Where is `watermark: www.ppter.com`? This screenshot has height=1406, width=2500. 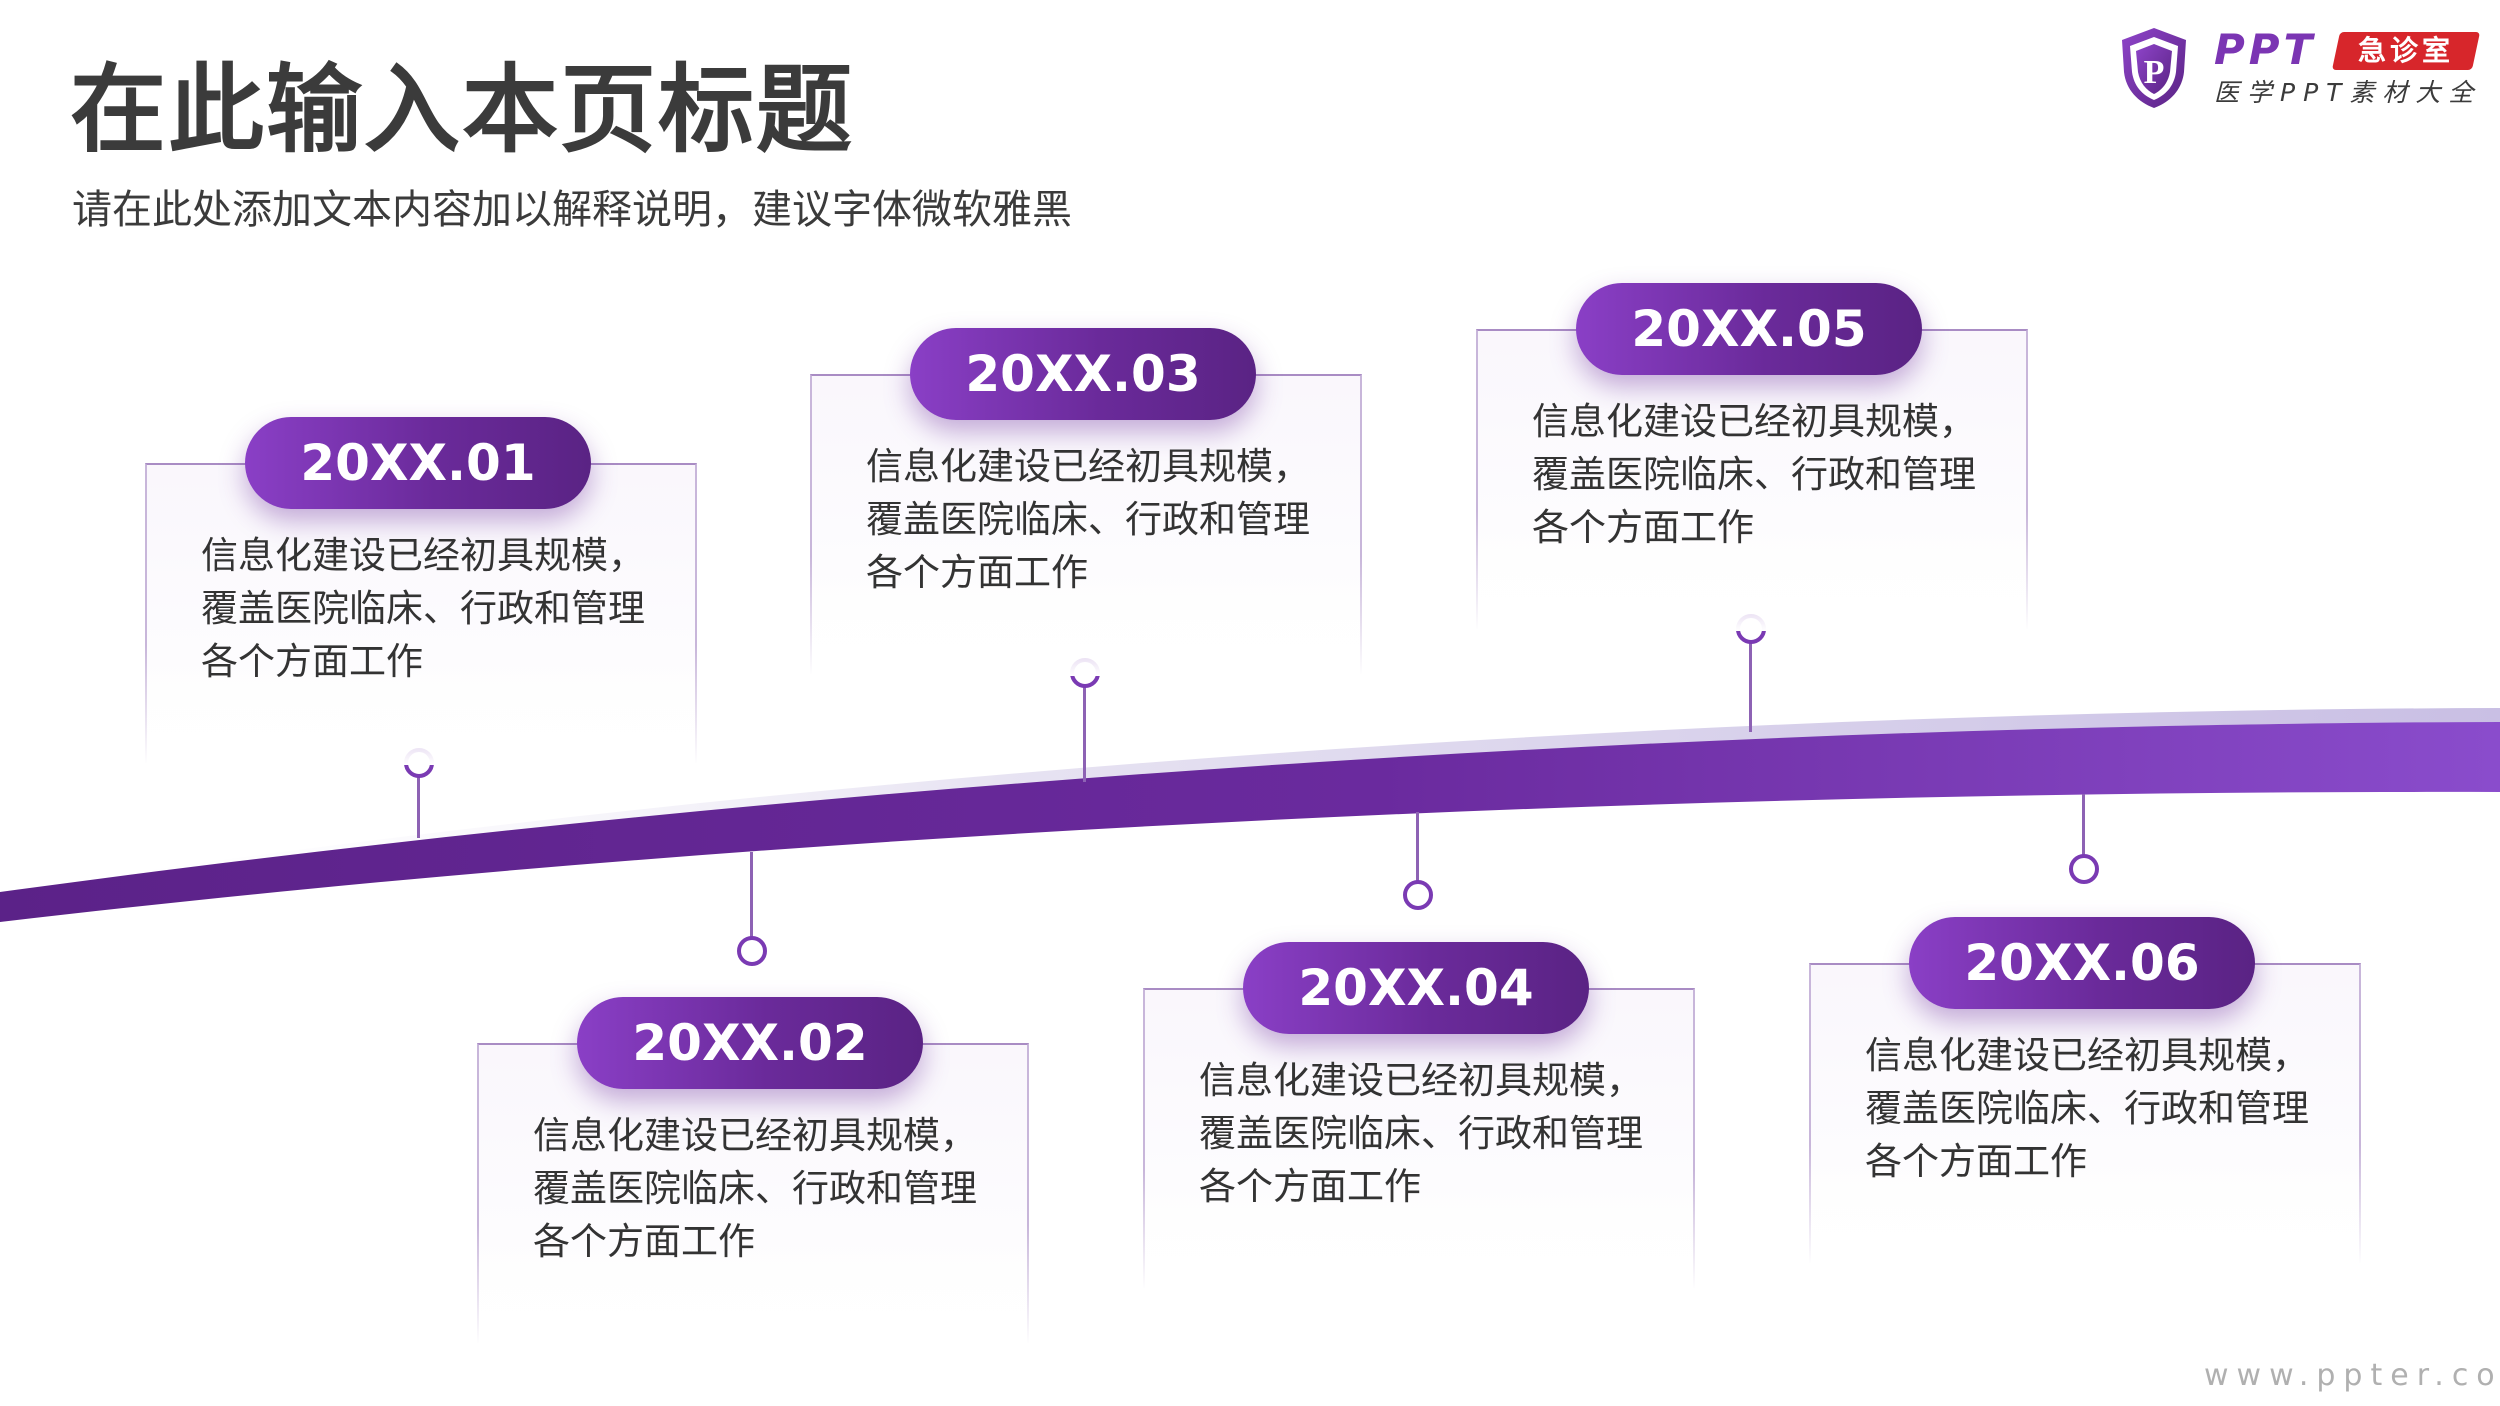
watermark: www.ppter.com is located at coordinates (2352, 1375).